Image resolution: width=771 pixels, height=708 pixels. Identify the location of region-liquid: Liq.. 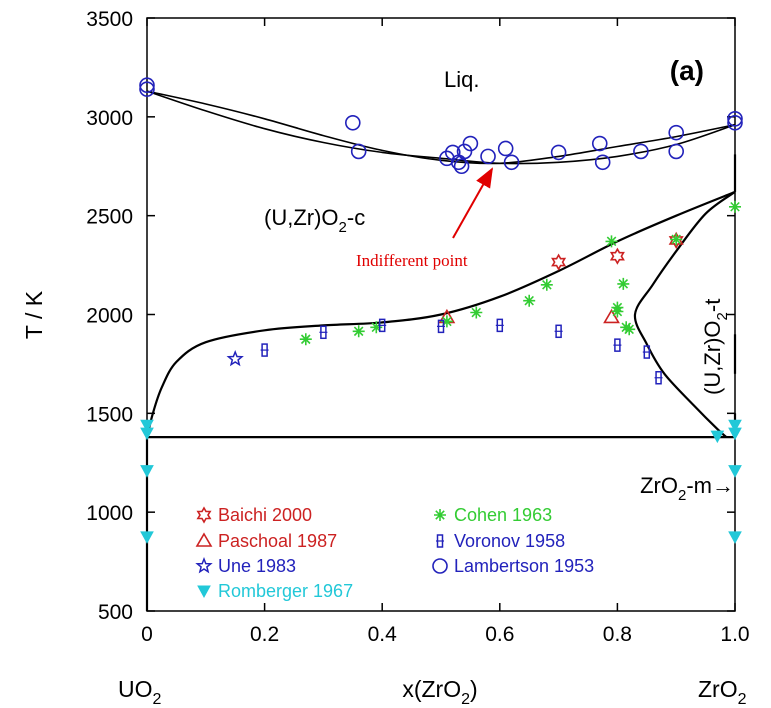
(461, 79).